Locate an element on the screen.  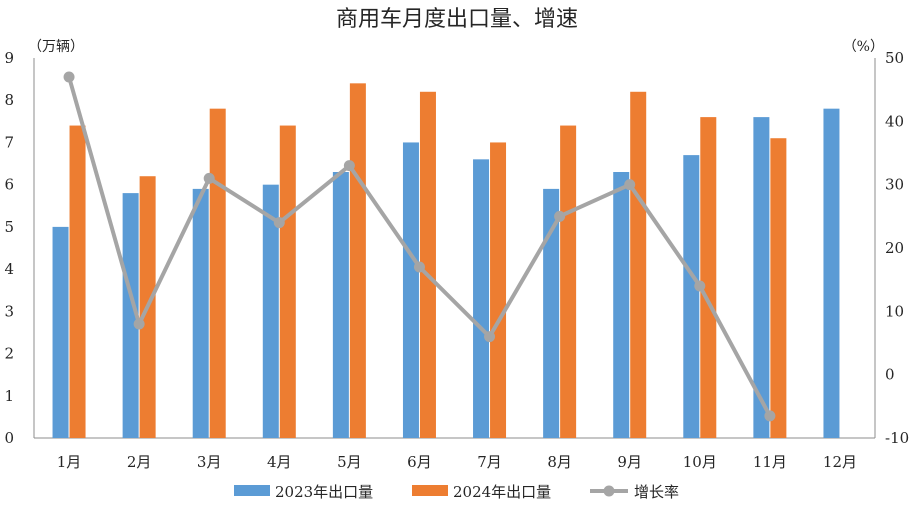
y-left-tick-label: 2 is located at coordinates (9, 354).